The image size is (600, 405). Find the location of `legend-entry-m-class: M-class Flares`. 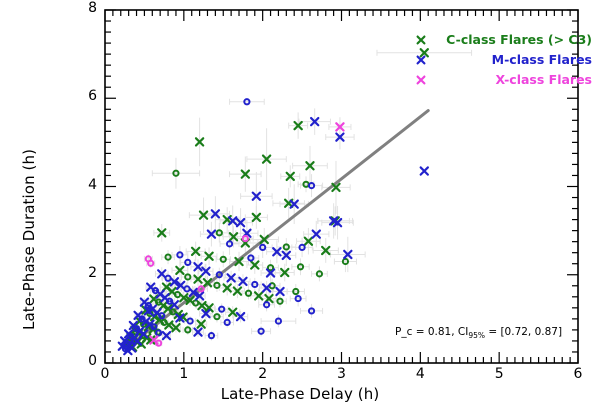

legend-entry-m-class: M-class Flares is located at coordinates (541, 59).